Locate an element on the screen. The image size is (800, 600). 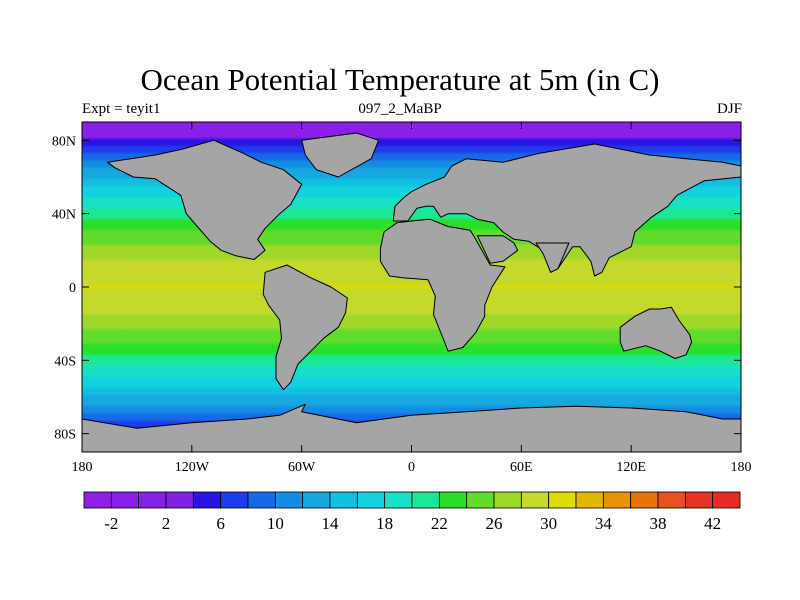
lon-tick-label: 60W is located at coordinates (302, 467).